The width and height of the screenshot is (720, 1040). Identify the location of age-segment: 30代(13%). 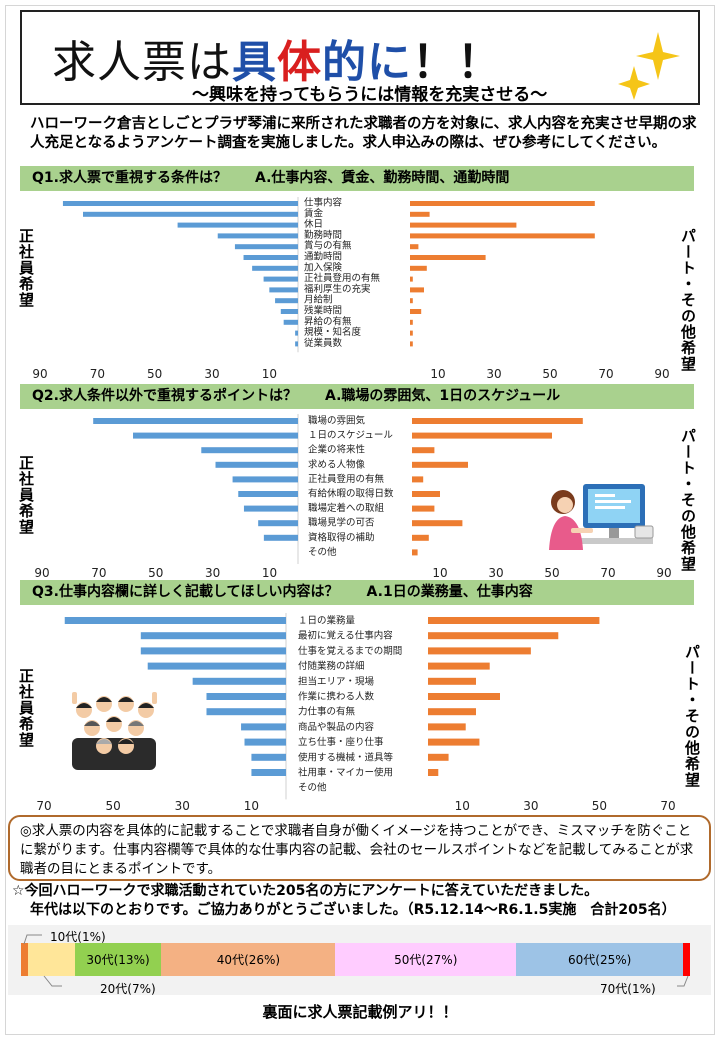
(118, 959).